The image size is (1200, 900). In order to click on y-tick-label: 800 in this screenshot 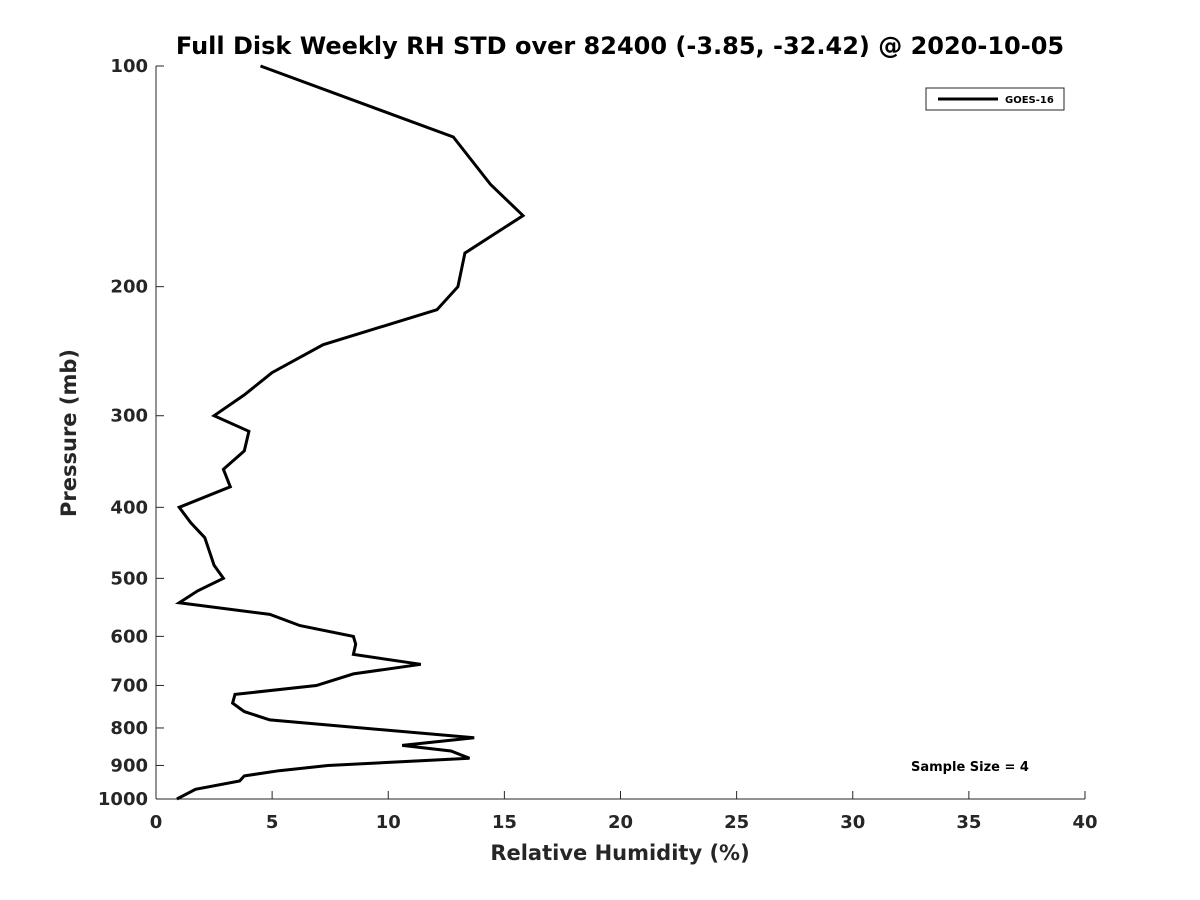, I will do `click(129, 728)`.